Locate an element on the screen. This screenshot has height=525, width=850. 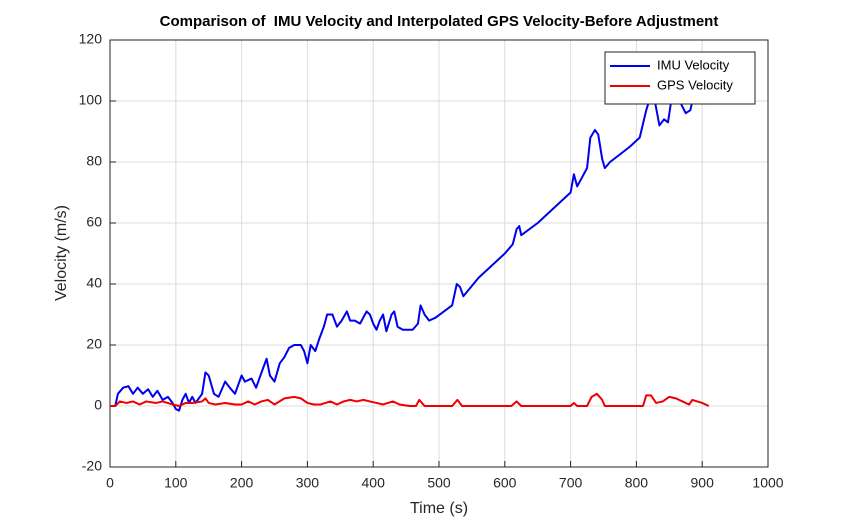
y-tick-label: 40 is located at coordinates (94, 283).